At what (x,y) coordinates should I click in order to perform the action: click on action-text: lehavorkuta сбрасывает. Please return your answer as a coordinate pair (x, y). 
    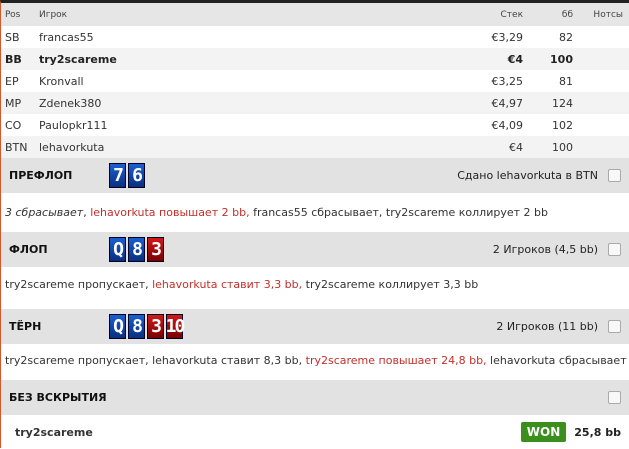
    Looking at the image, I should click on (556, 360).